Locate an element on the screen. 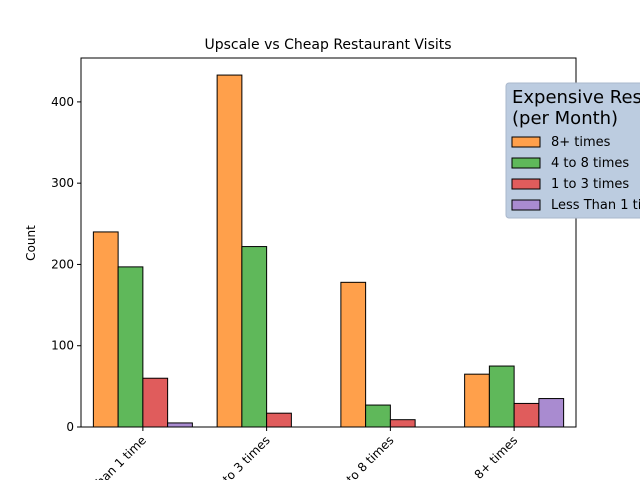  x-tick-label: Less Than 1 time is located at coordinates (108, 456).